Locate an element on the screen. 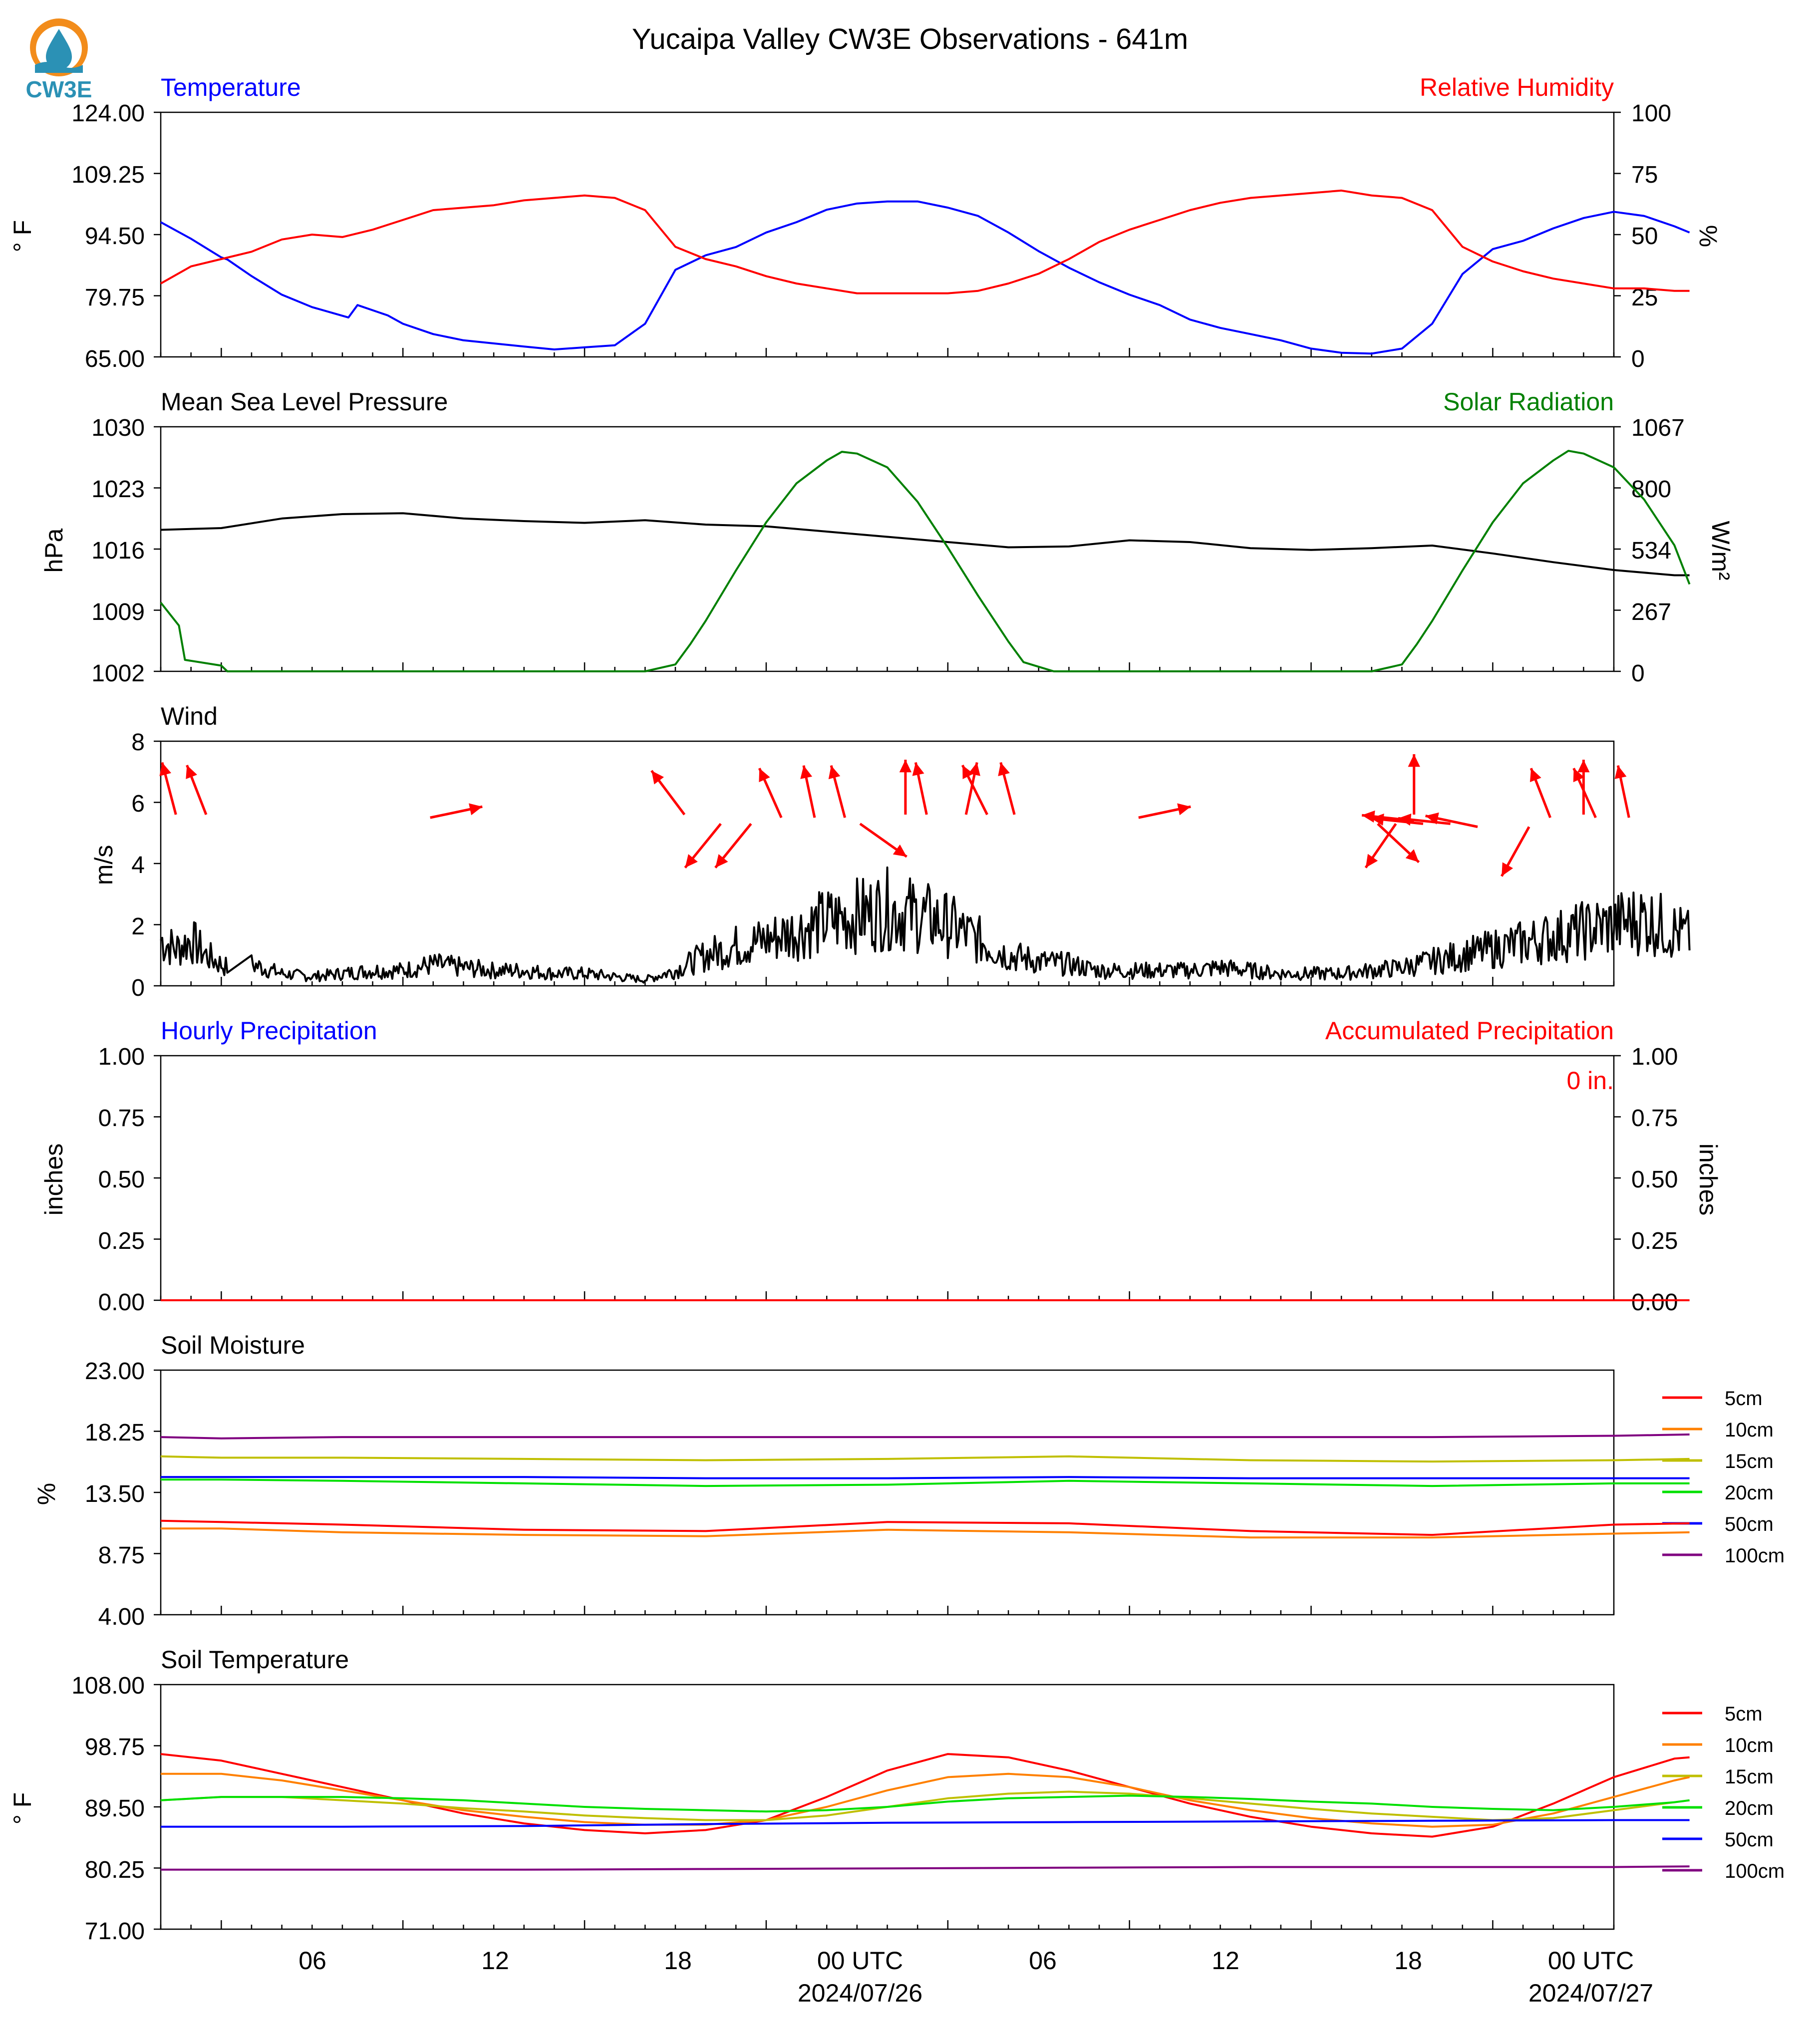 The image size is (1820, 2028). panel-title-solar-radiation: Solar Radiation is located at coordinates (1528, 402).